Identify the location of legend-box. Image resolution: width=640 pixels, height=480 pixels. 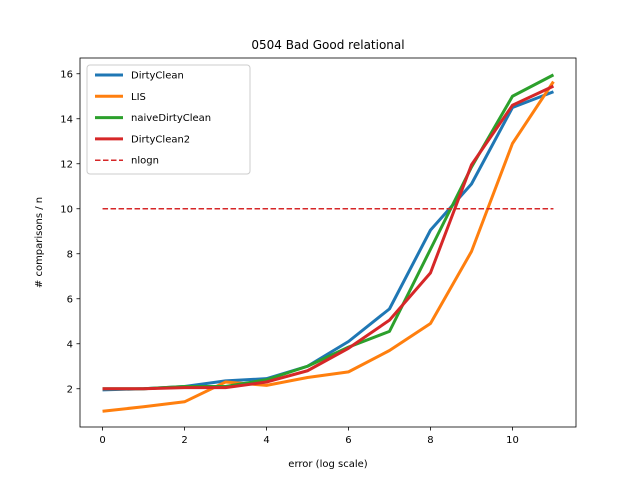
(168, 119).